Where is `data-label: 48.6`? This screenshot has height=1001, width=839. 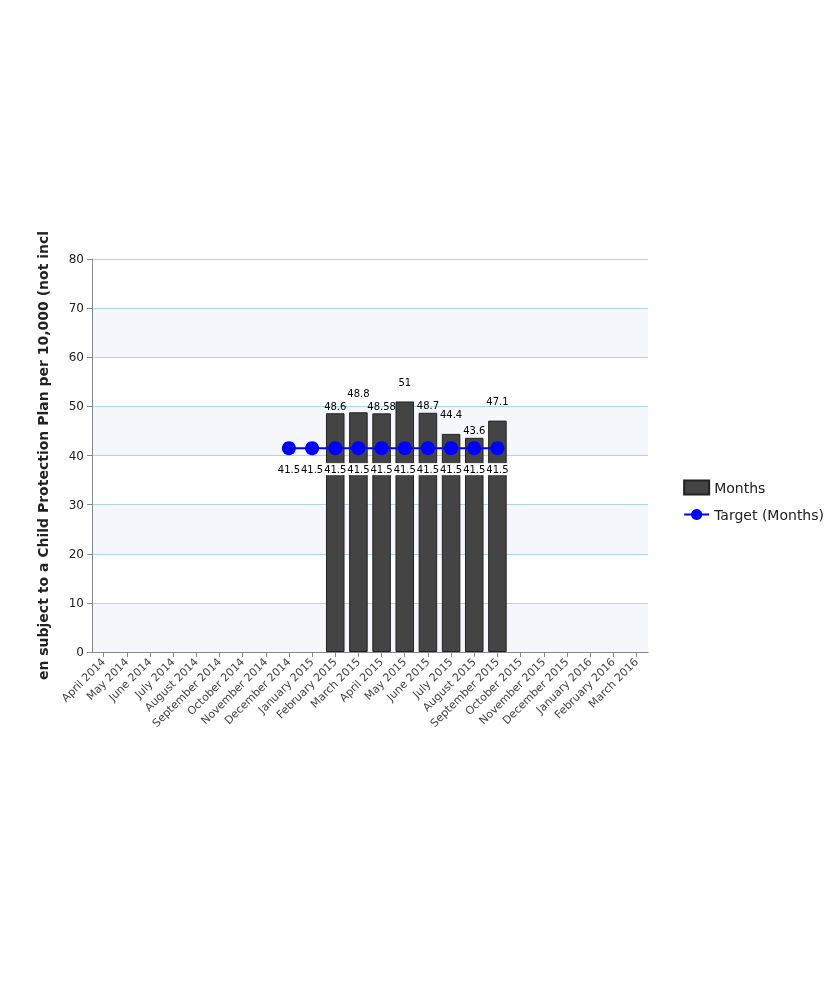 data-label: 48.6 is located at coordinates (335, 406).